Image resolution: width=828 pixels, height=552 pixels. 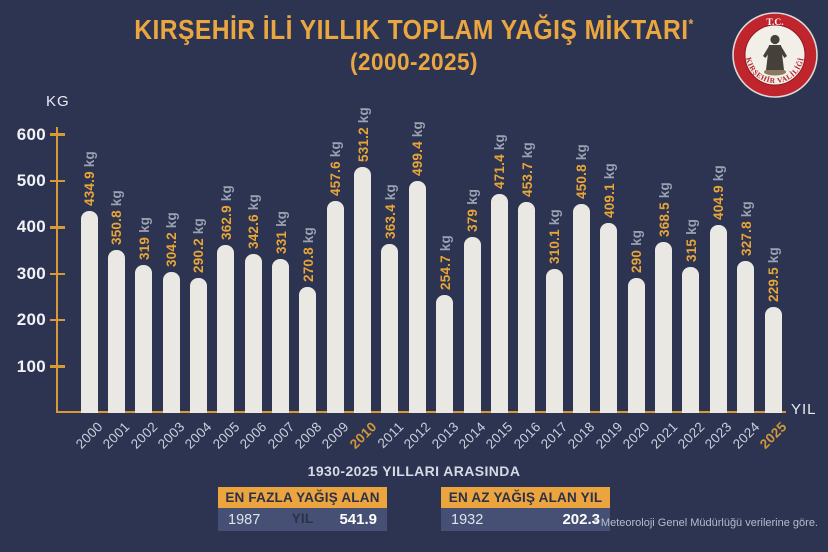 I want to click on bar-2005, so click(x=226, y=328).